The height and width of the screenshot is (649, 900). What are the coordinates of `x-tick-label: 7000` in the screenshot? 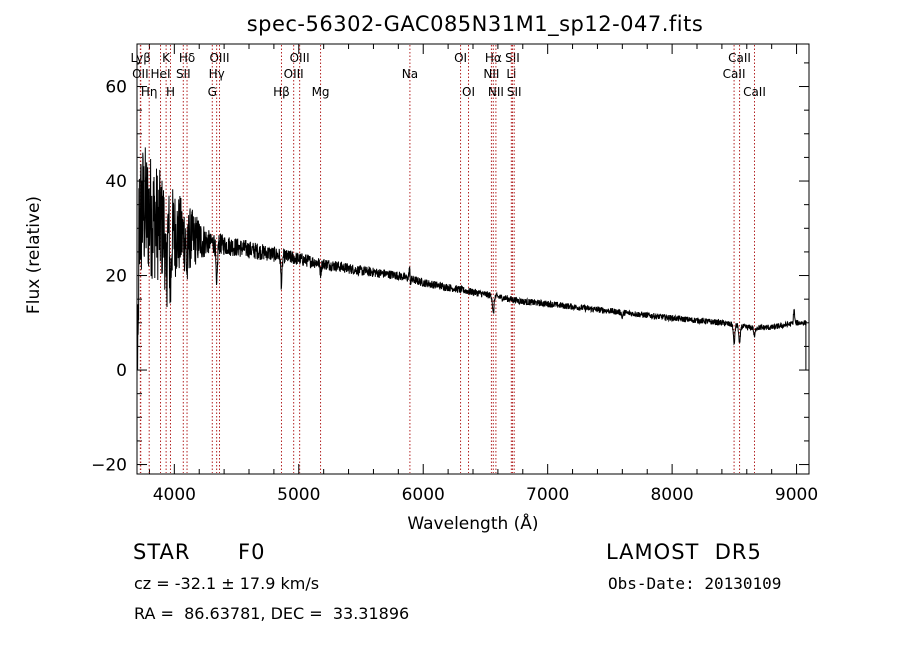 It's located at (547, 495).